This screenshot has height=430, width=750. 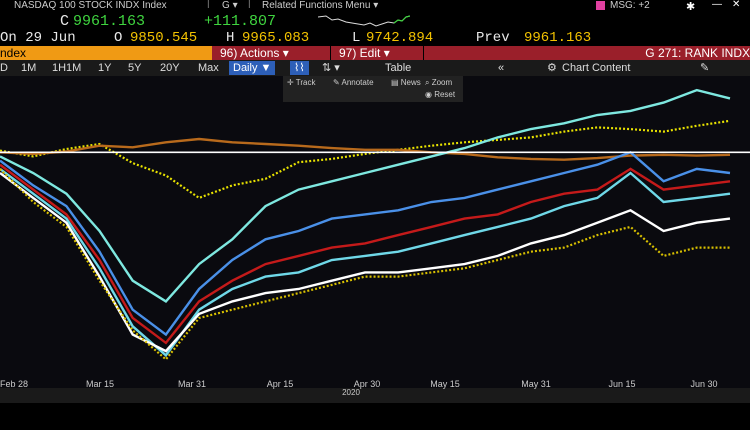 I want to click on index-menu-label: ndex, so click(x=13, y=53).